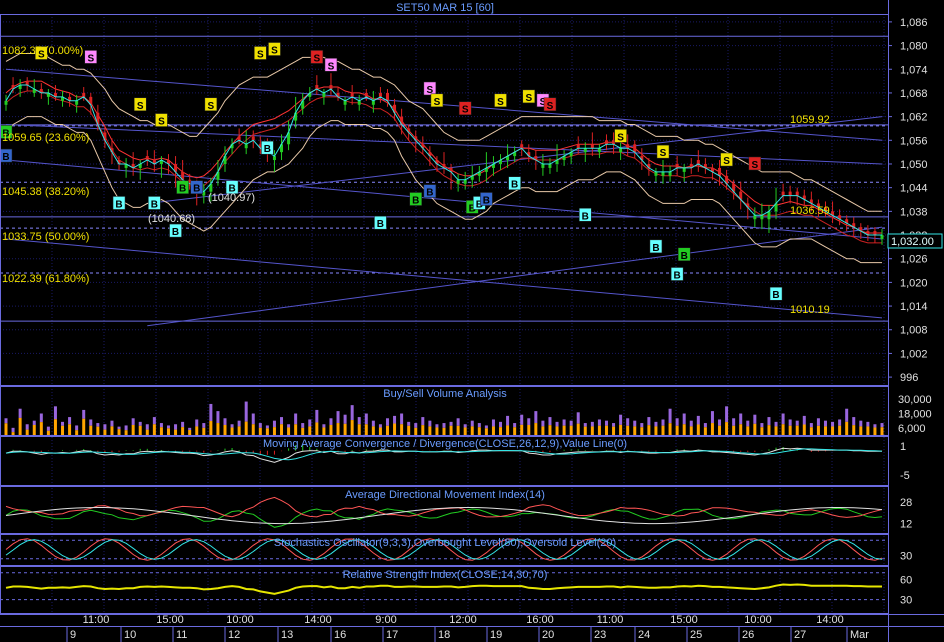 This screenshot has width=944, height=642. I want to click on price-y-tick-label: 1,080, so click(914, 47).